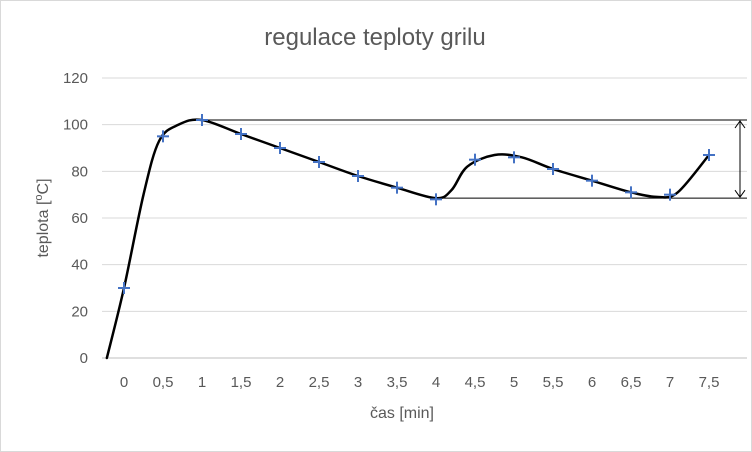 The width and height of the screenshot is (752, 452). Describe the element at coordinates (163, 382) in the screenshot. I see `x-tick-label: 0,5` at that location.